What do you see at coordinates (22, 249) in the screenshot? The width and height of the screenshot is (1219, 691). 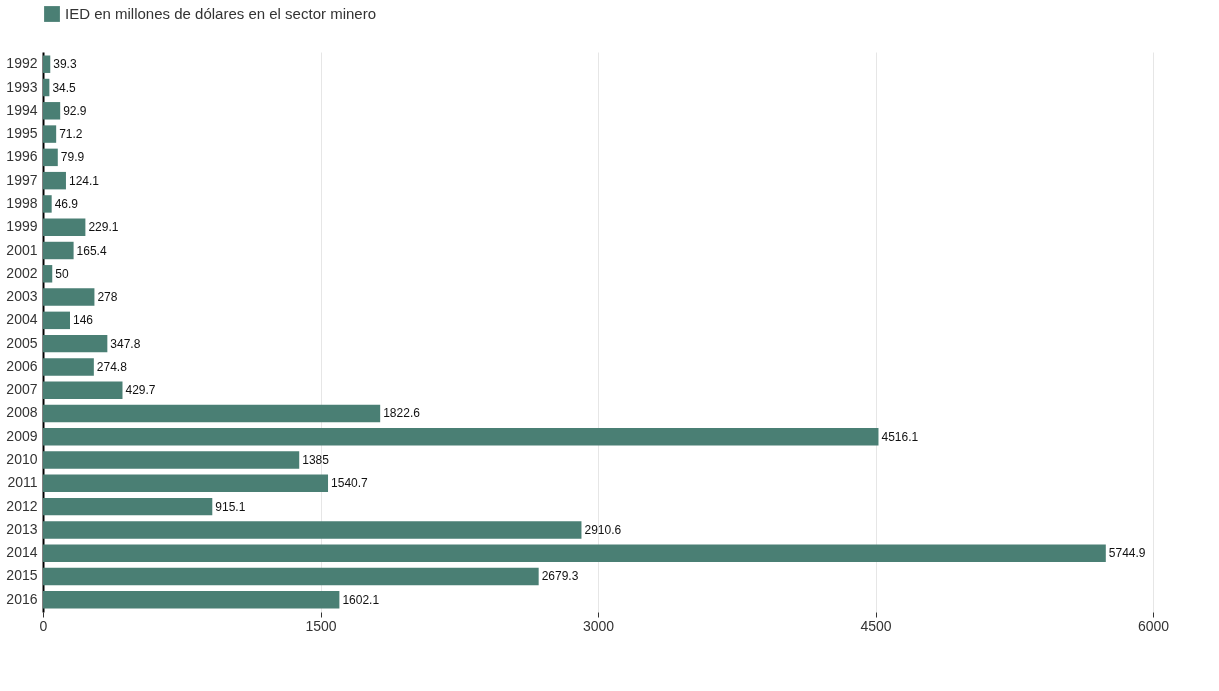 I see `y-tick-label: 2001` at bounding box center [22, 249].